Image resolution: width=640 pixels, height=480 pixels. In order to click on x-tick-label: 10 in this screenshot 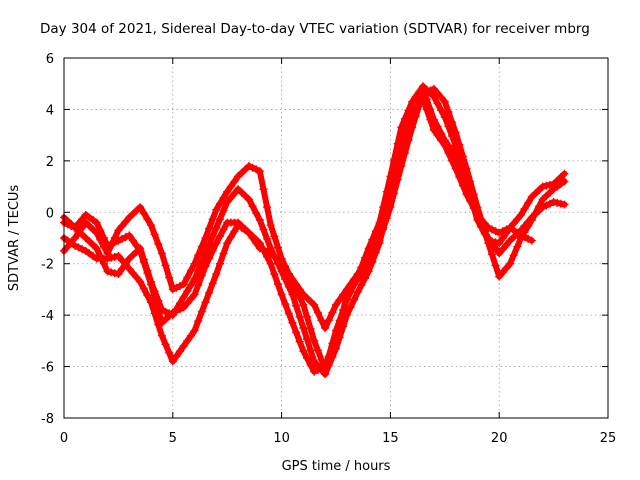, I will do `click(281, 438)`.